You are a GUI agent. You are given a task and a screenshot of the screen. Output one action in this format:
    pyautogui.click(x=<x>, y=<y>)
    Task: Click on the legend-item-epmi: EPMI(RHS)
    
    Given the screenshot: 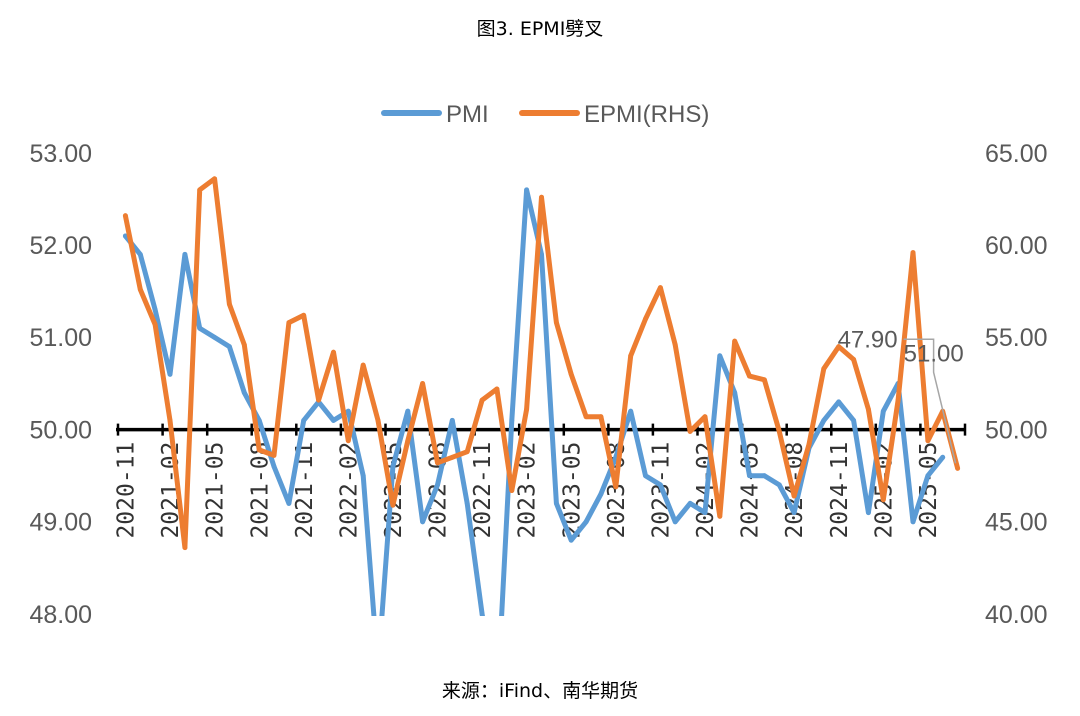 What is the action you would take?
    pyautogui.click(x=614, y=114)
    